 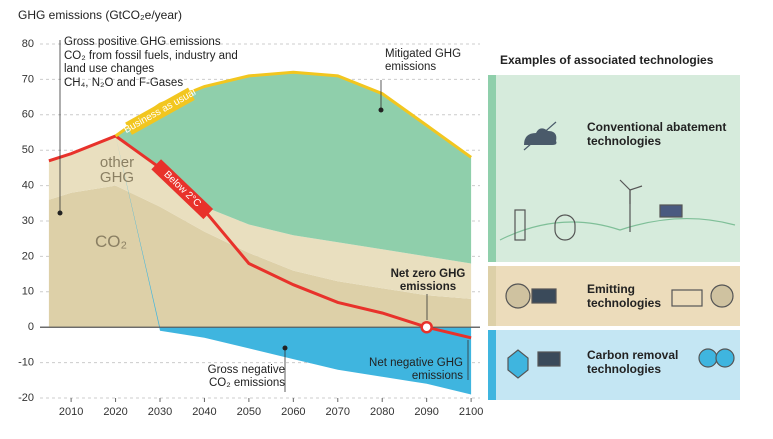 What do you see at coordinates (633, 362) in the screenshot?
I see `tech-label: Carbon removal technologies` at bounding box center [633, 362].